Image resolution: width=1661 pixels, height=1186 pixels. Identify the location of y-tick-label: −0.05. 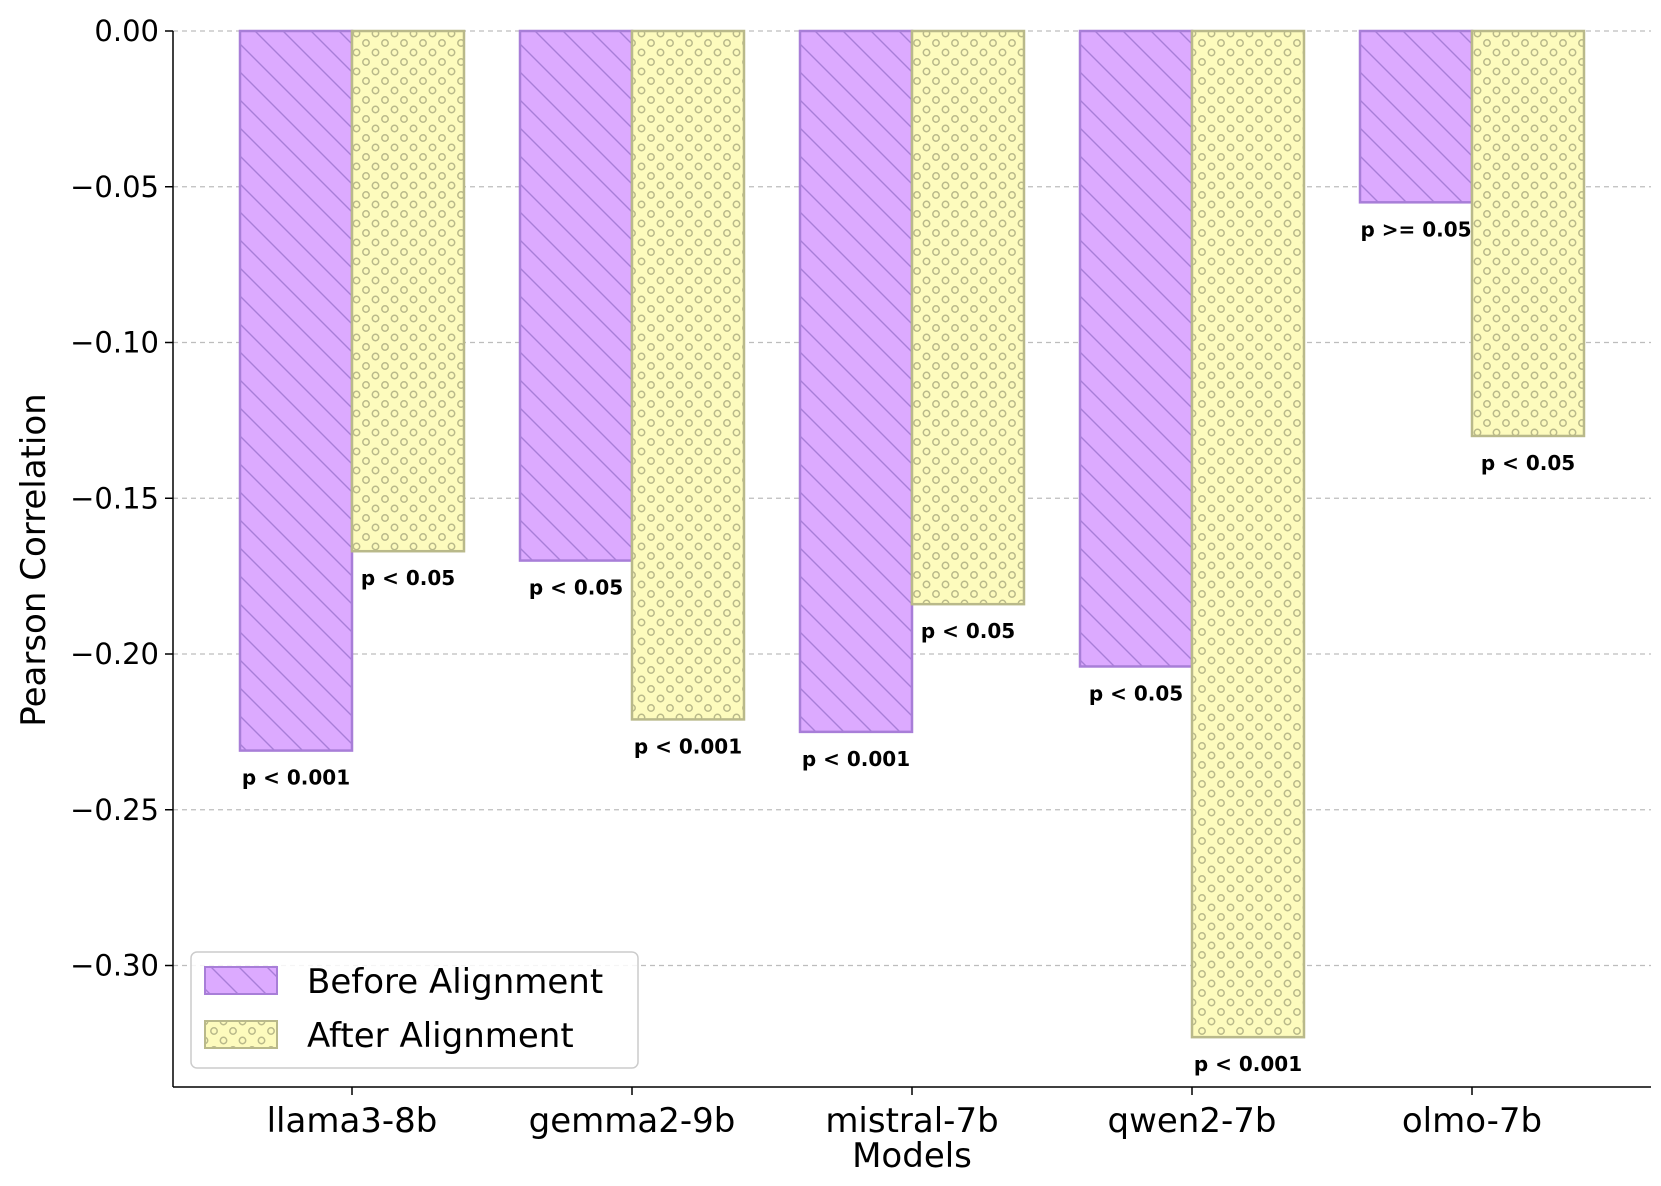
(114, 187).